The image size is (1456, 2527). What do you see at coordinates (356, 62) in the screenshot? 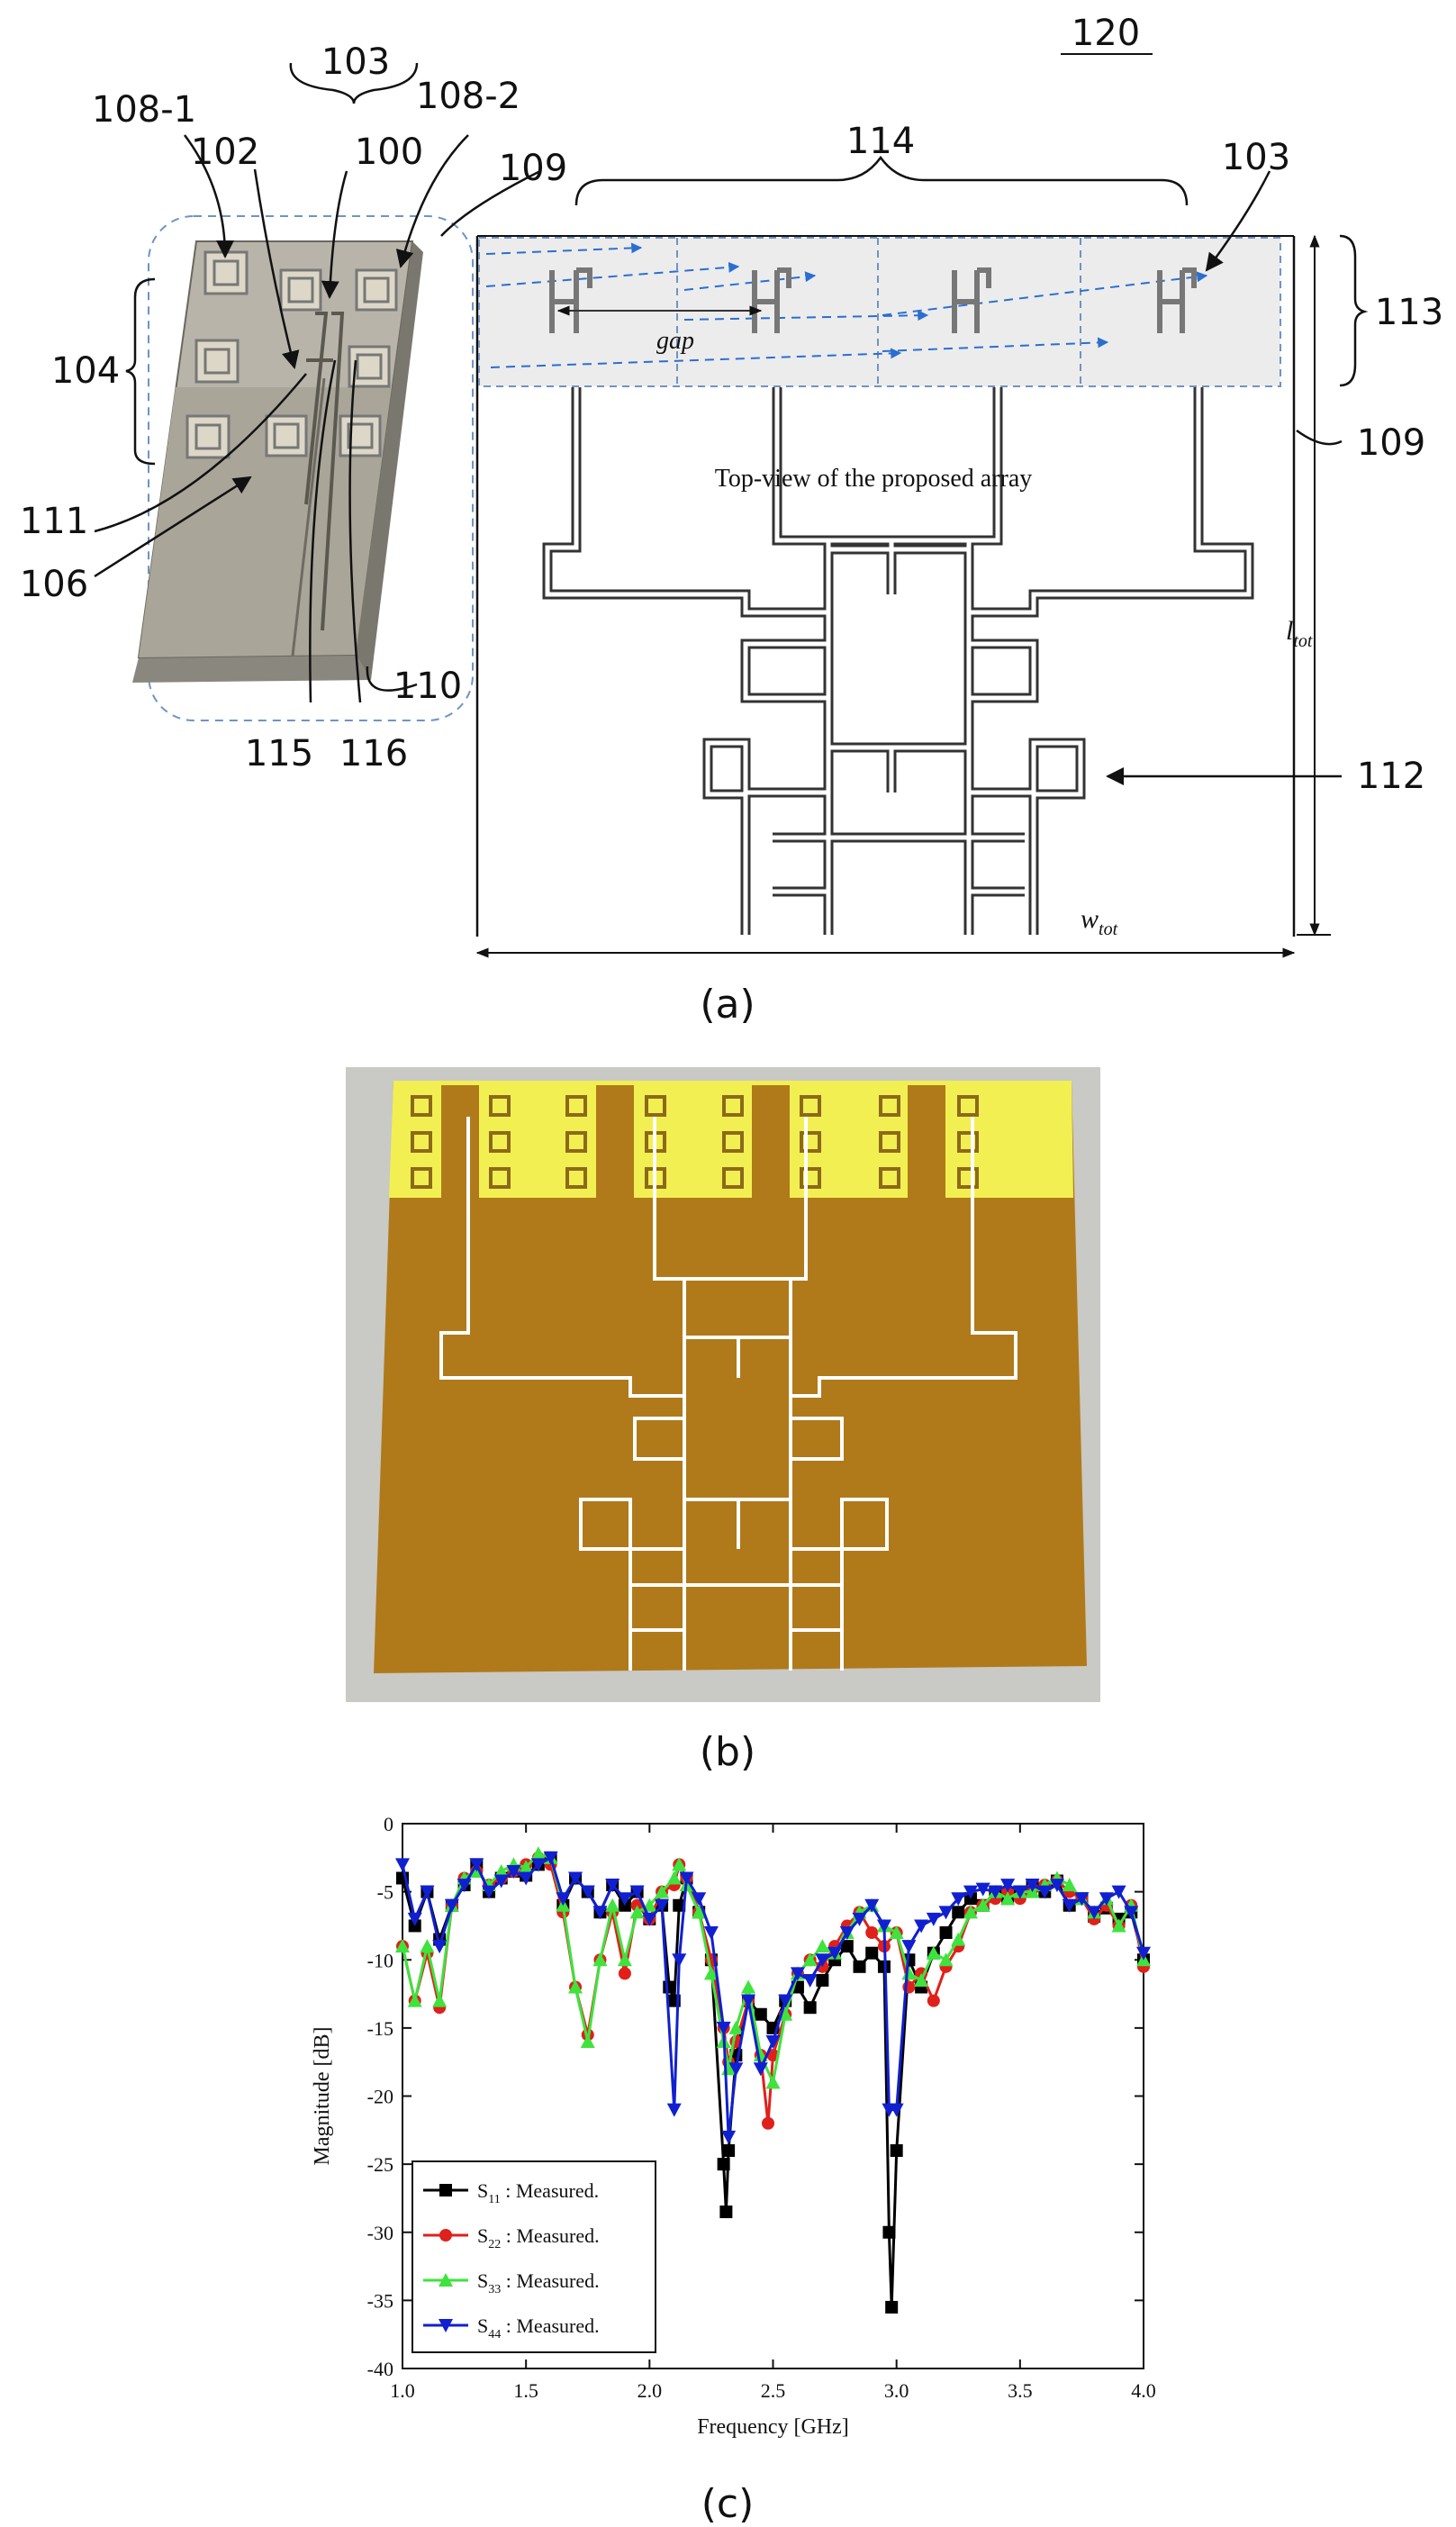
I see `ref-103-top: 103` at bounding box center [356, 62].